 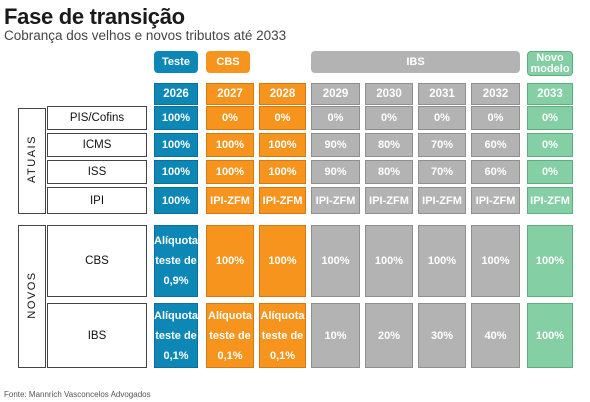 What do you see at coordinates (230, 94) in the screenshot?
I see `year-2027: 2027` at bounding box center [230, 94].